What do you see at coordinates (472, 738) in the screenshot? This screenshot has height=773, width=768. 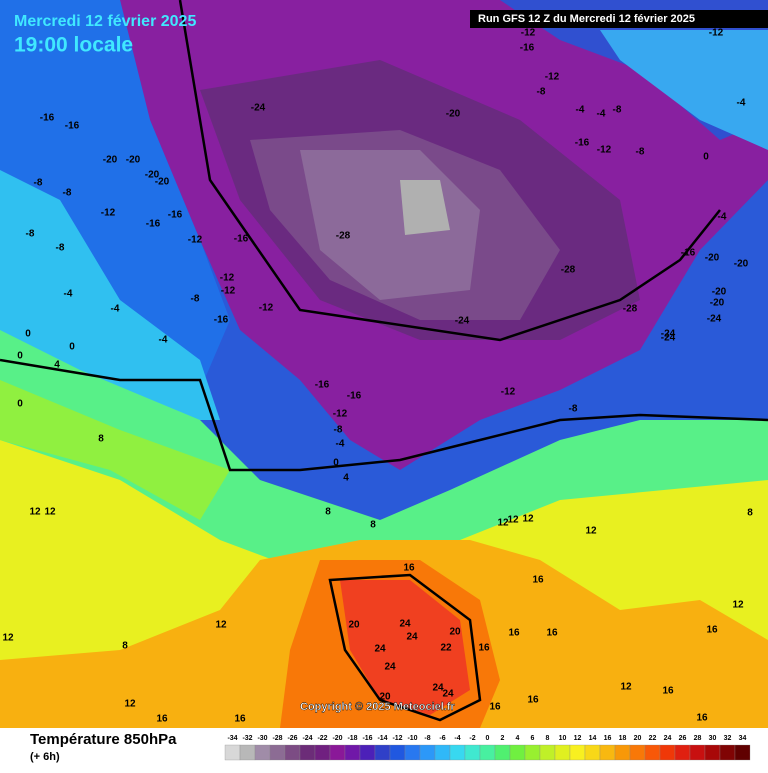 I see `scale-label: -2` at bounding box center [472, 738].